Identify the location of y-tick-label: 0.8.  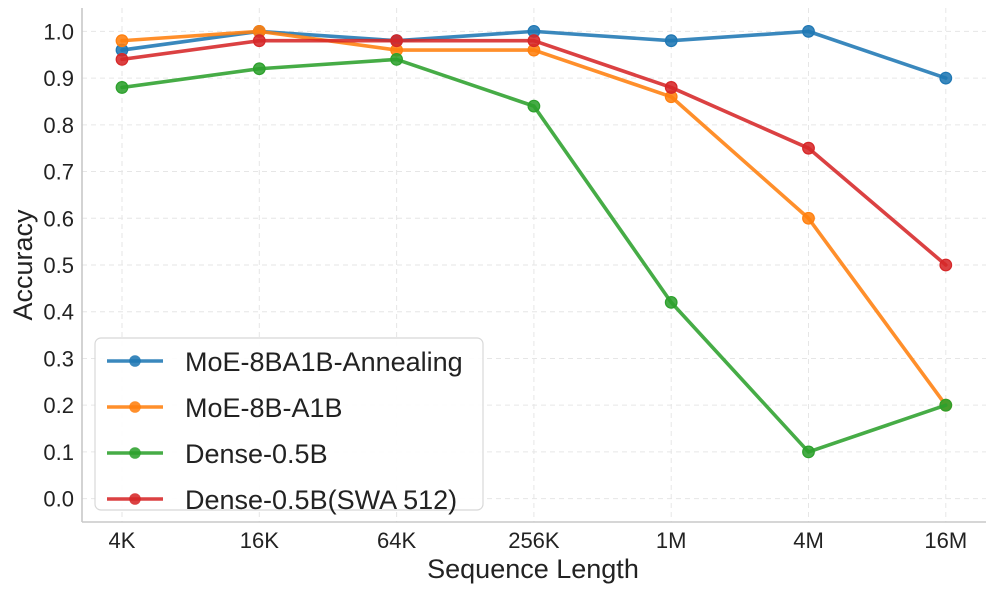
(58, 125).